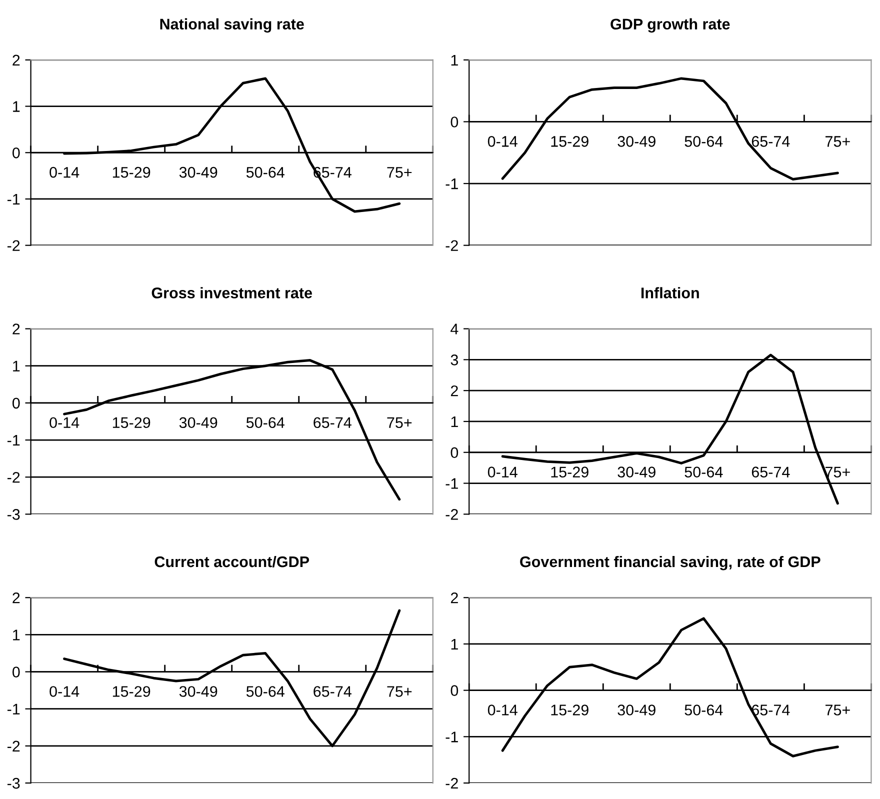 The width and height of the screenshot is (880, 799). I want to click on chart-title: Gross investment rate, so click(232, 292).